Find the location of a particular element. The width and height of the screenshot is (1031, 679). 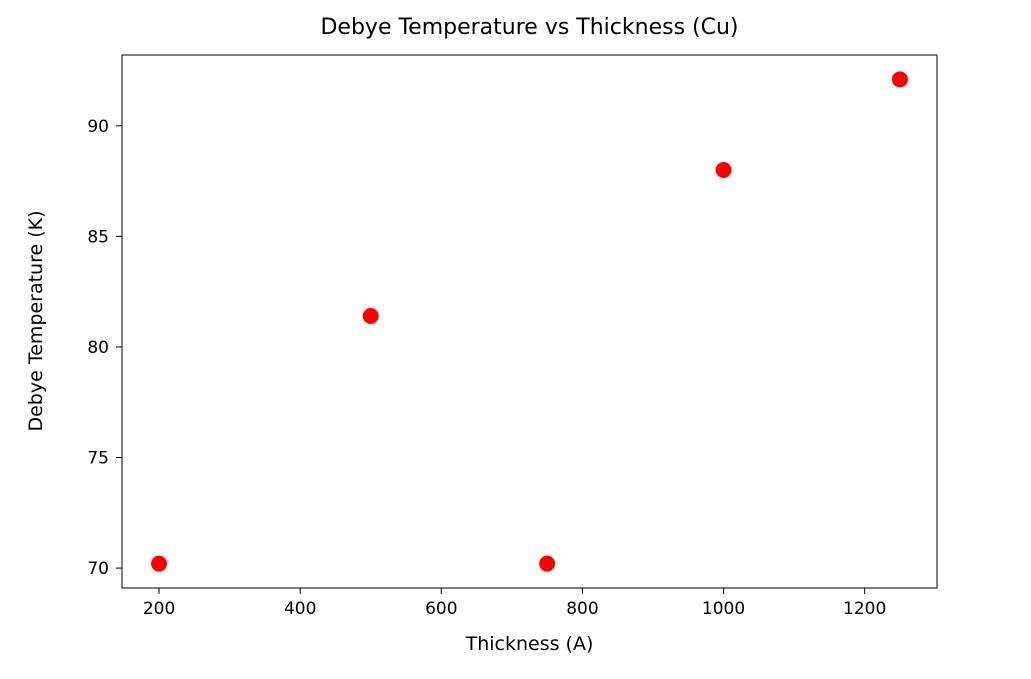

y-tick-label: 85 is located at coordinates (98, 237).